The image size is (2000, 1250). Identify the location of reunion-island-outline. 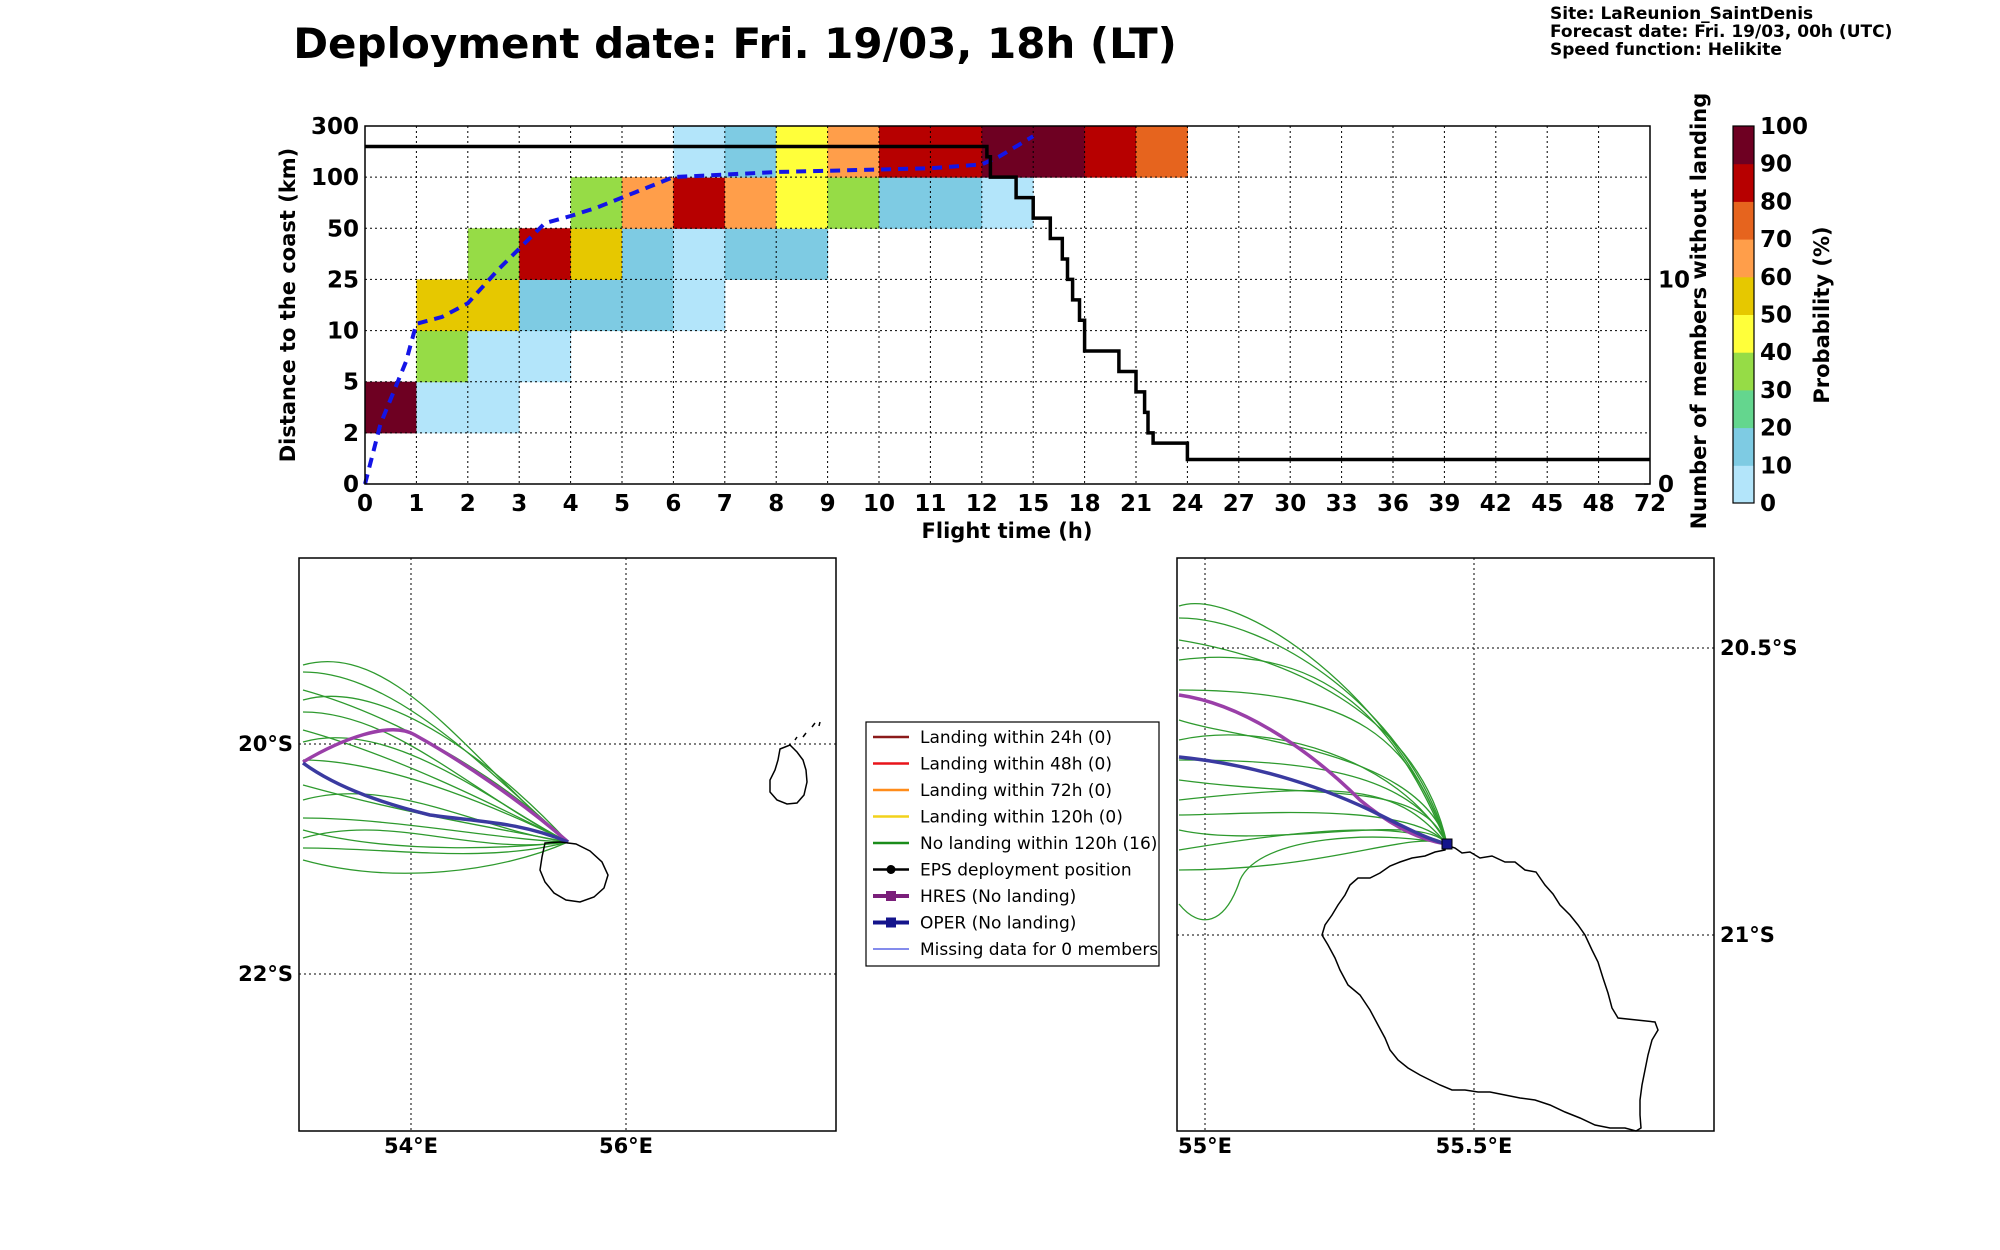
(574, 872).